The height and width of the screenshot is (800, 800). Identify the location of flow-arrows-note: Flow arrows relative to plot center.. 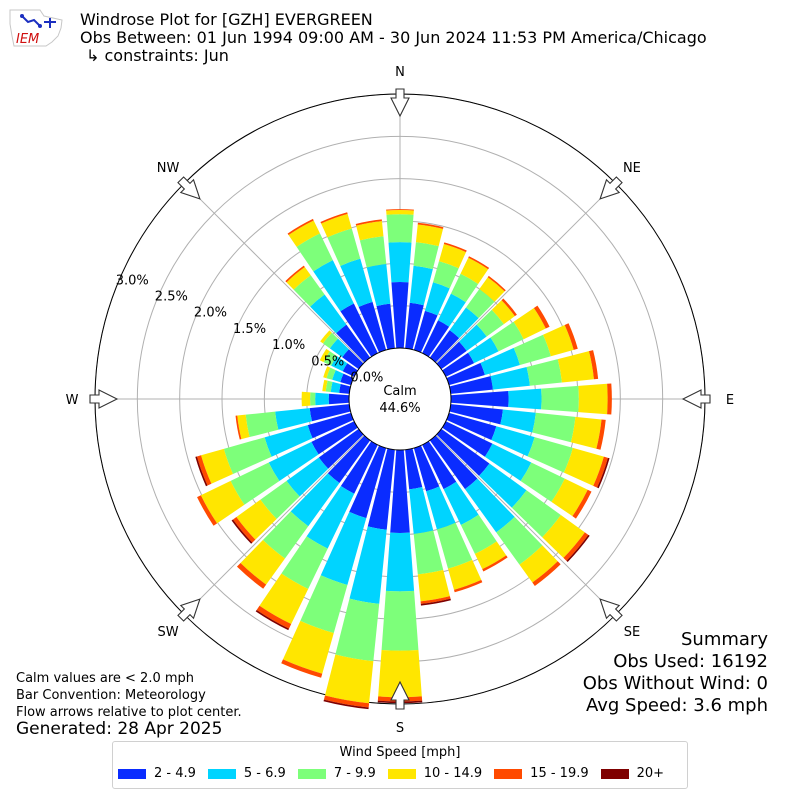
(129, 712).